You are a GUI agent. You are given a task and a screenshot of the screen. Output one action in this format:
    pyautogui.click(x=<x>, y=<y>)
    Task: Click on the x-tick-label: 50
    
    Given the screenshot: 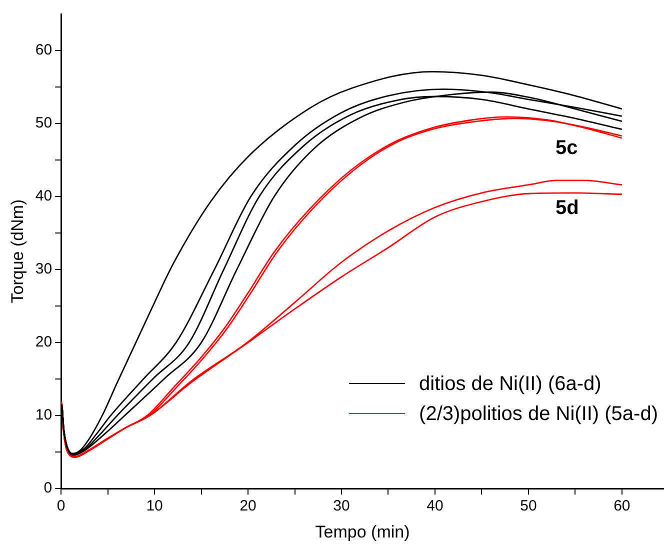 What is the action you would take?
    pyautogui.click(x=528, y=506)
    